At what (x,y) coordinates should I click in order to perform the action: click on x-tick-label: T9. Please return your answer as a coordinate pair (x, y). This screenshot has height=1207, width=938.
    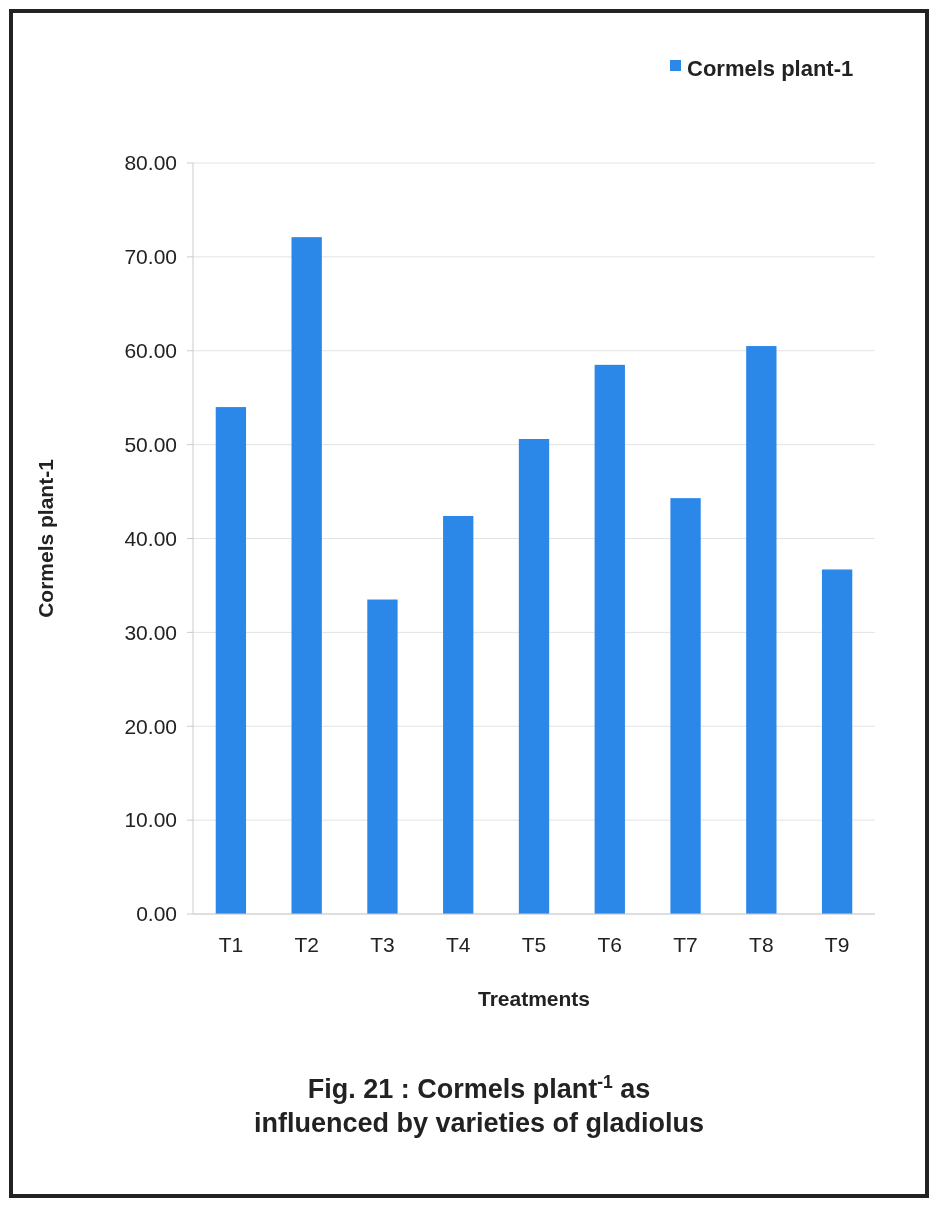
    Looking at the image, I should click on (837, 944).